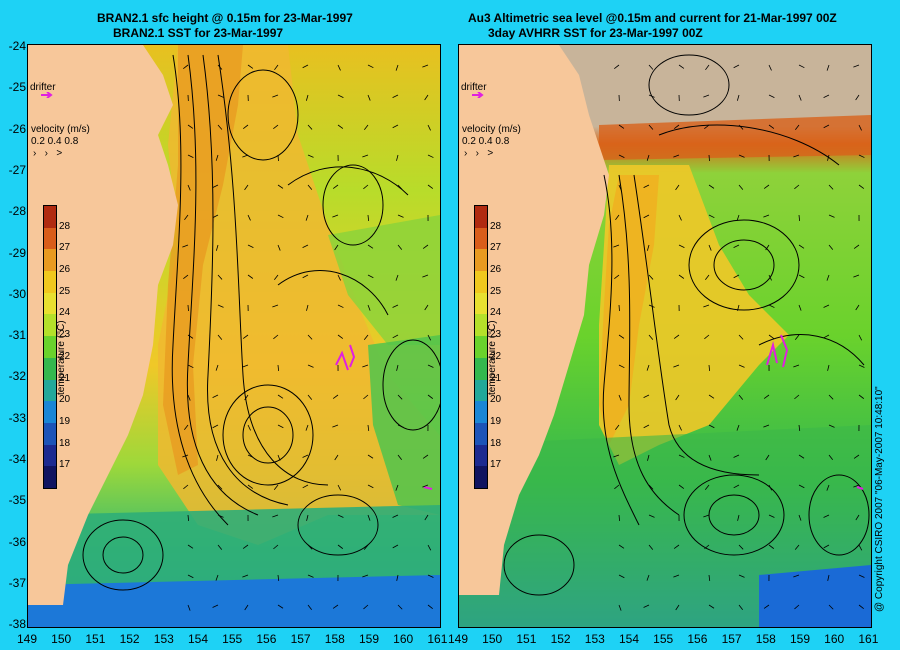 Image resolution: width=900 pixels, height=650 pixels. I want to click on x-tick-label: 160, so click(403, 639).